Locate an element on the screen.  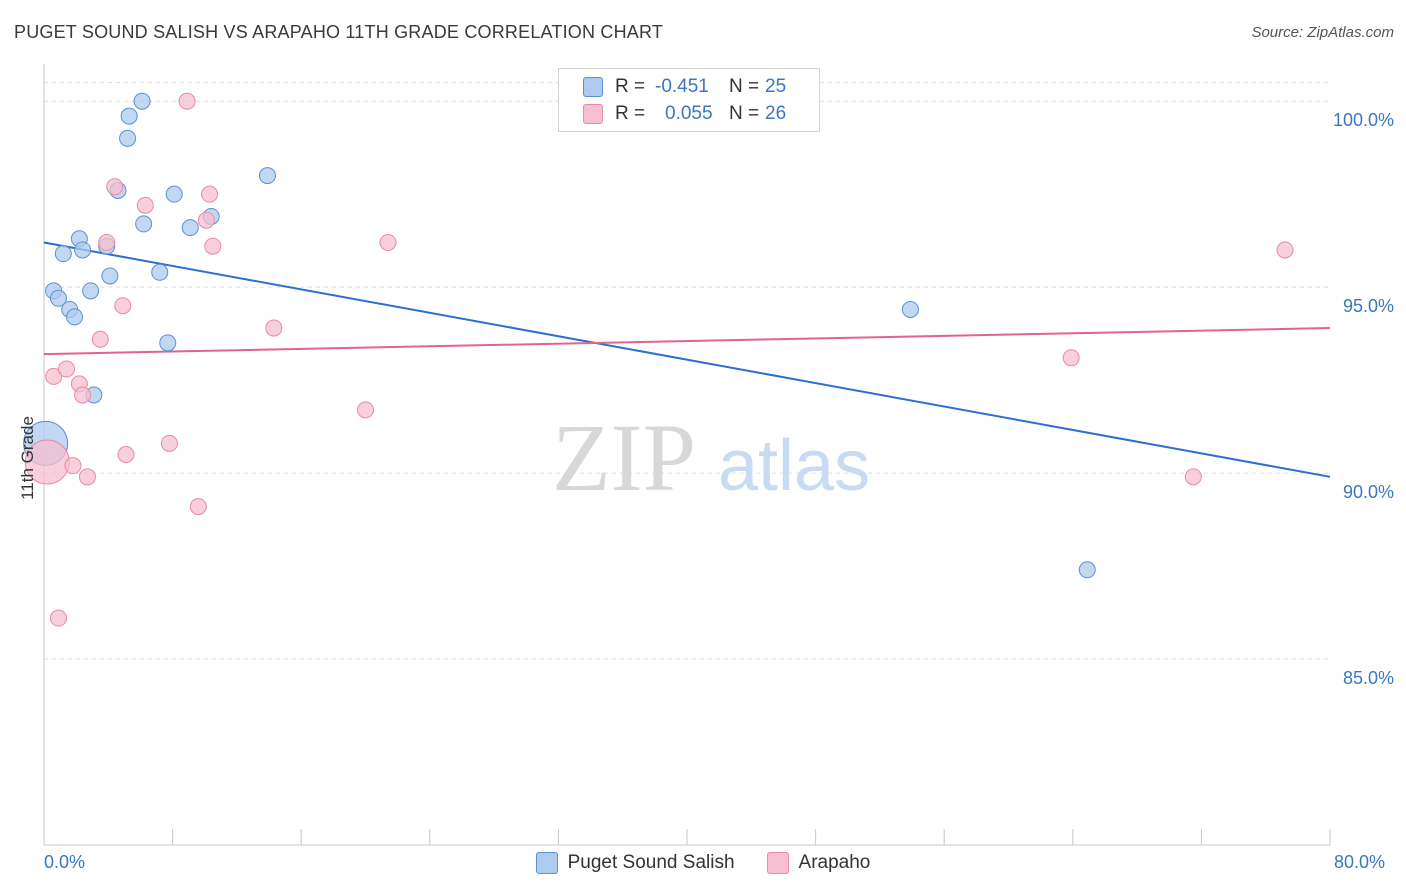
legend-row-arapaho: R = 0.055 N = 26 is located at coordinates (684, 114).